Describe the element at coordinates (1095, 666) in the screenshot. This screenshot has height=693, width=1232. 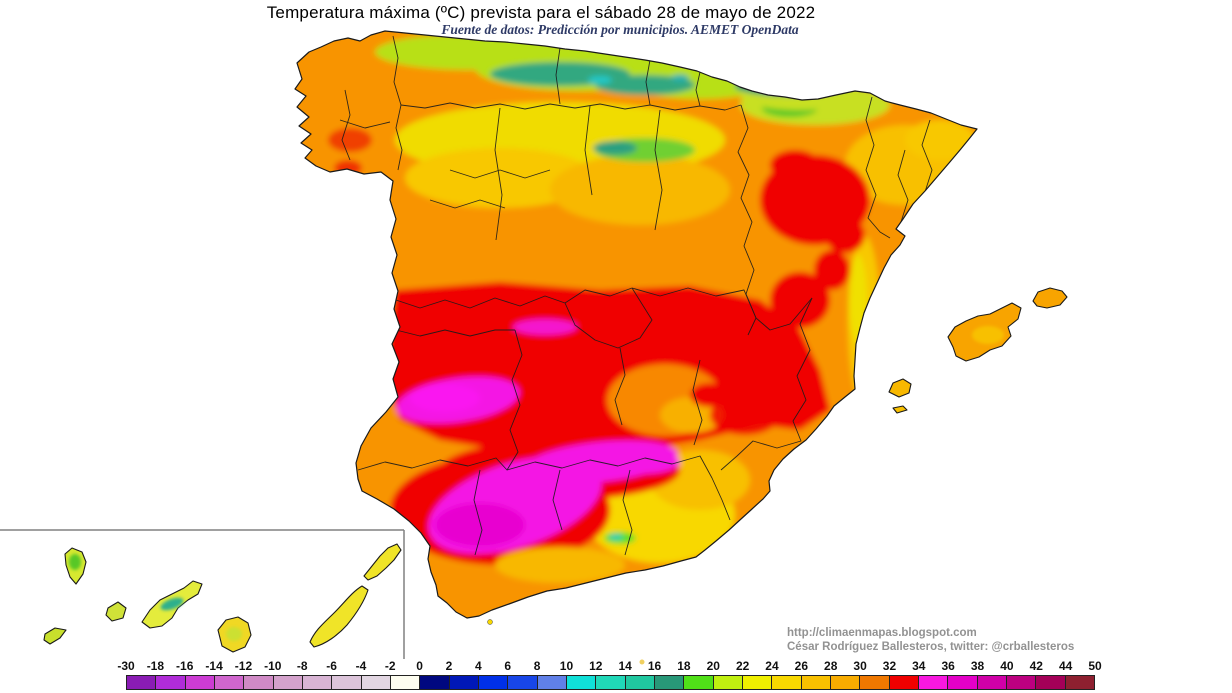
I see `legend-tick-label: 50` at that location.